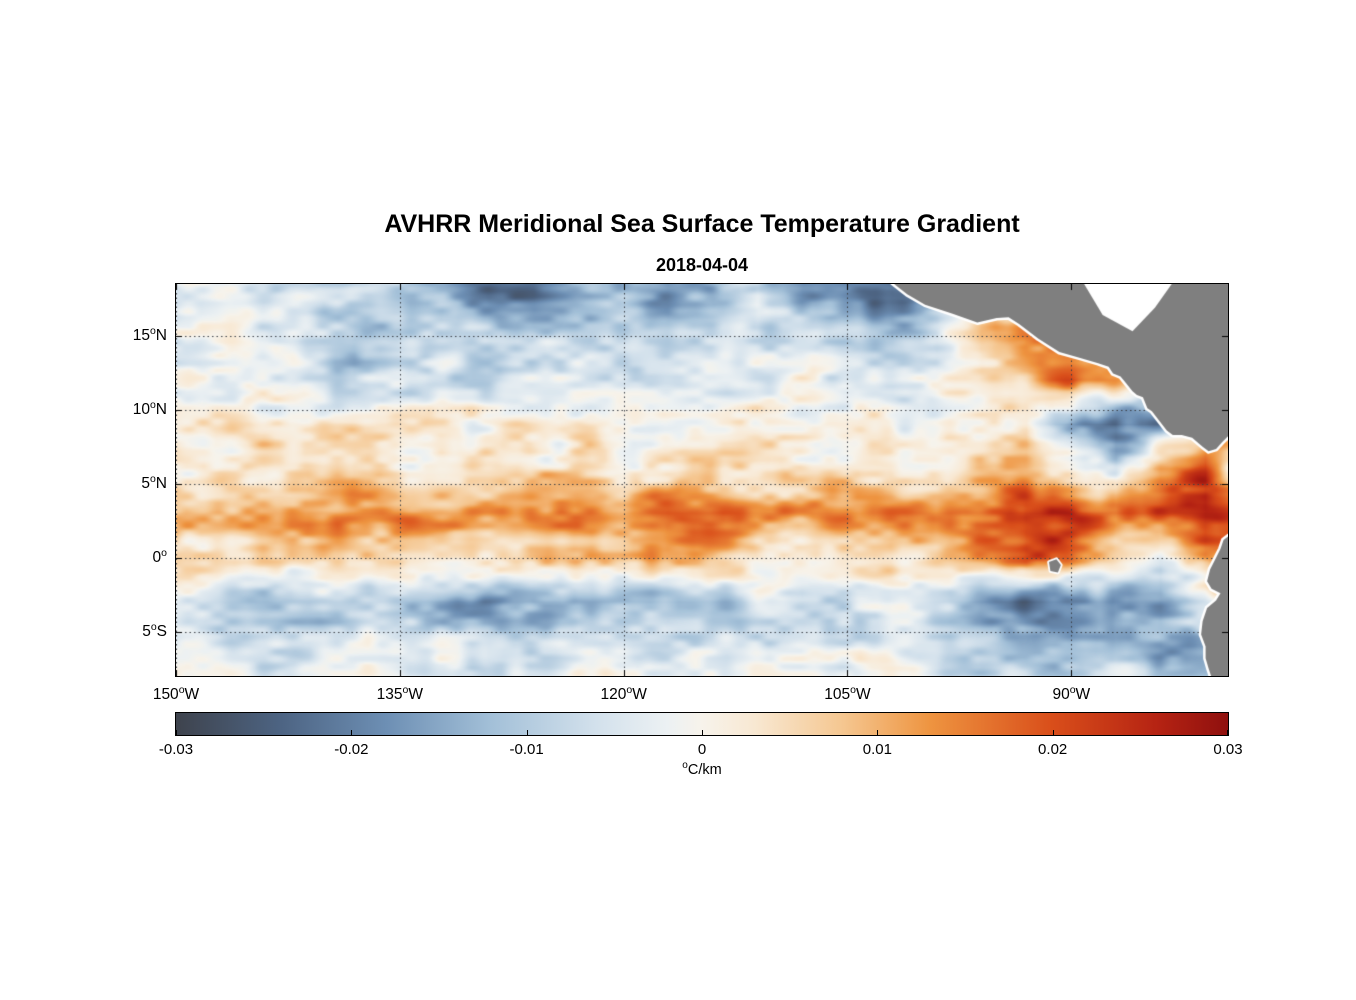 This screenshot has width=1356, height=1000. What do you see at coordinates (847, 693) in the screenshot?
I see `x-tick-label: 105oW` at bounding box center [847, 693].